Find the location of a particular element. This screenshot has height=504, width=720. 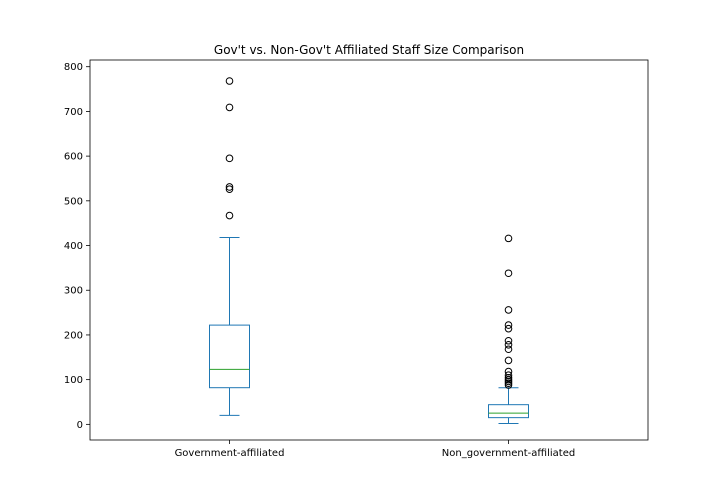

y-tick-label: 800 is located at coordinates (73, 67).